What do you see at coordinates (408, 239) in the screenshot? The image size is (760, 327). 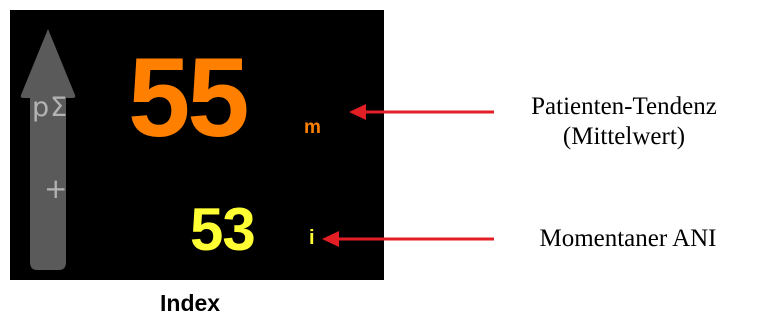 I see `instant-pointer-arrow` at bounding box center [408, 239].